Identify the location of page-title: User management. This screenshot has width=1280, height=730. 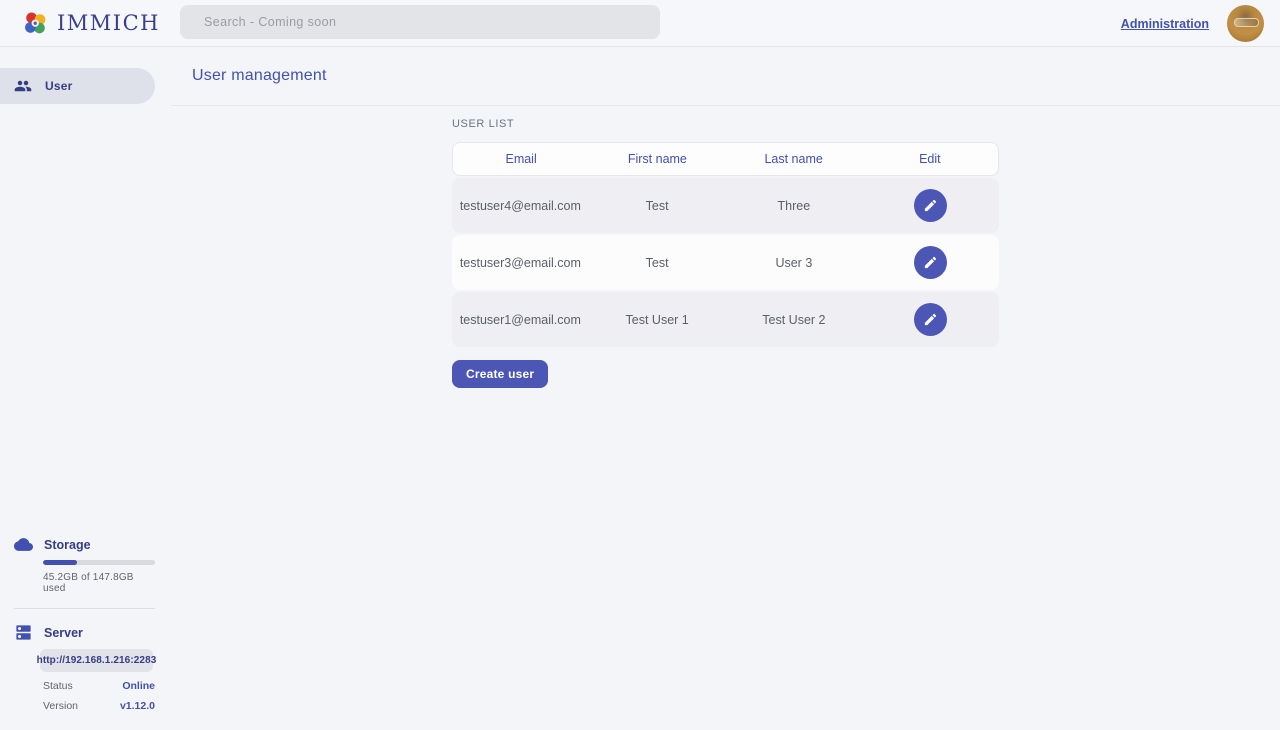
(259, 75).